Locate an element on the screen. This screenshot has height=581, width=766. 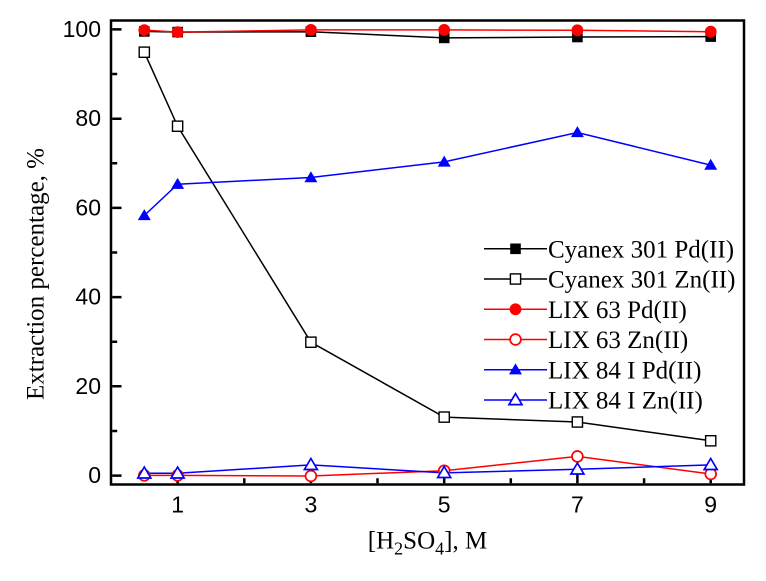
svg-text: 40 is located at coordinates (88, 297).